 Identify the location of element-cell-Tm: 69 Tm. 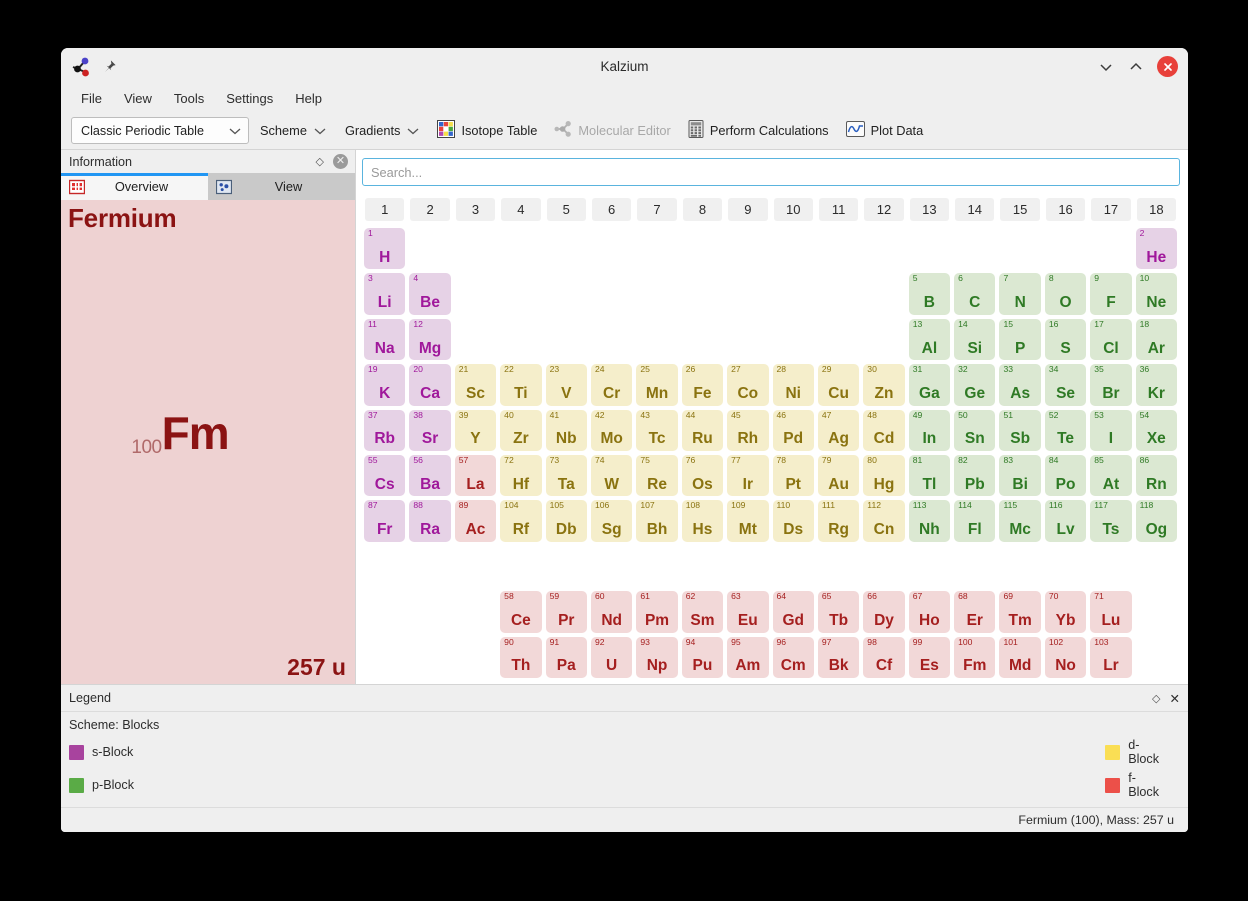
(1020, 612).